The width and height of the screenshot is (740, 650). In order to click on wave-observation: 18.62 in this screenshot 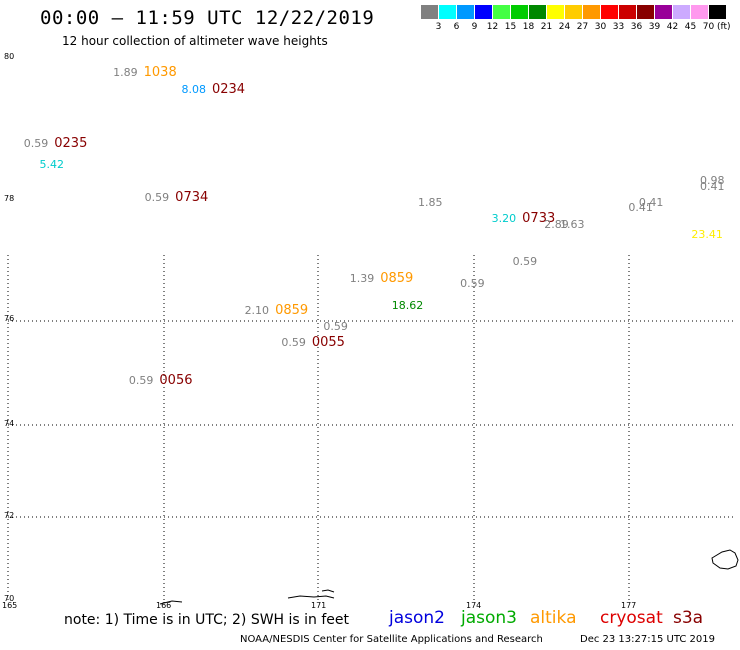, I will do `click(408, 304)`.